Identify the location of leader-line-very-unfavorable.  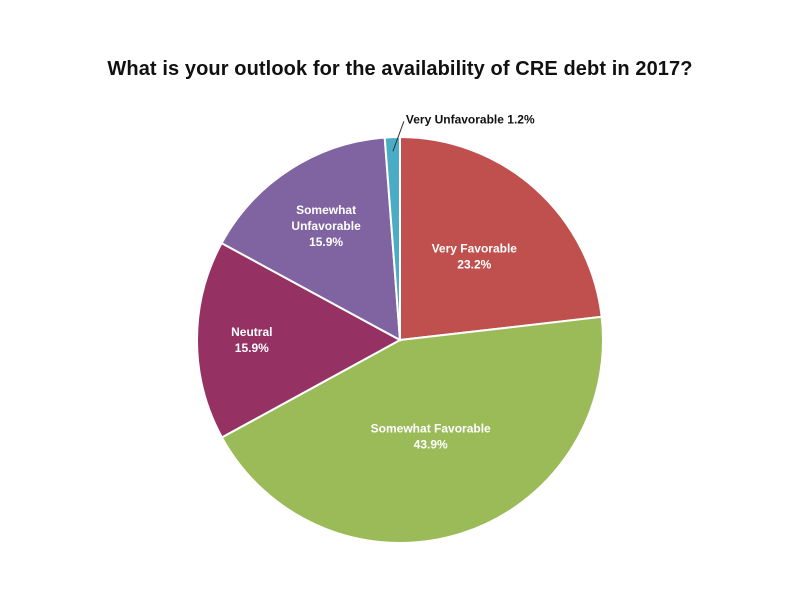
(398, 136).